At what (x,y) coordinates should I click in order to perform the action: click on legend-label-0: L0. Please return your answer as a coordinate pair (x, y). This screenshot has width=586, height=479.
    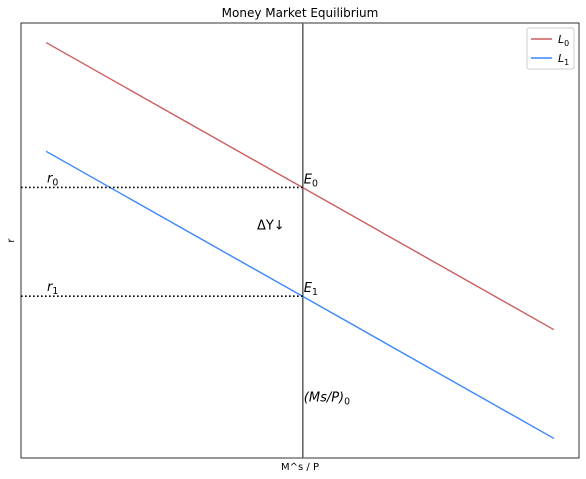
    Looking at the image, I should click on (563, 40).